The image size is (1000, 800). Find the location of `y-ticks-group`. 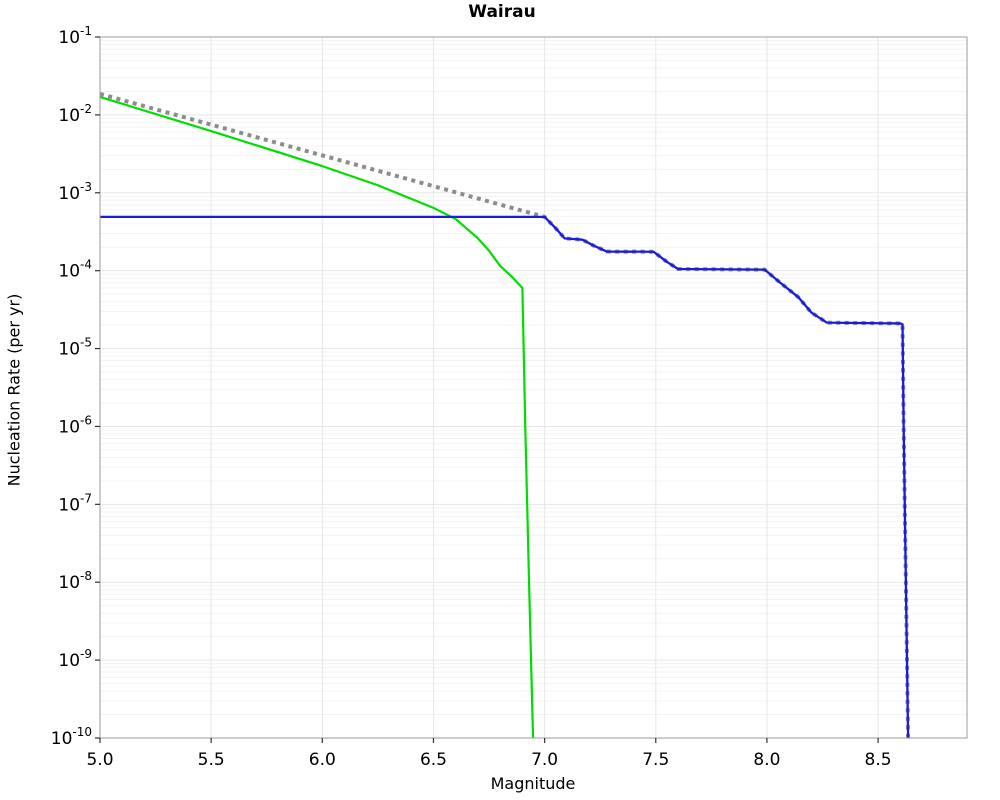

y-ticks-group is located at coordinates (97, 387).